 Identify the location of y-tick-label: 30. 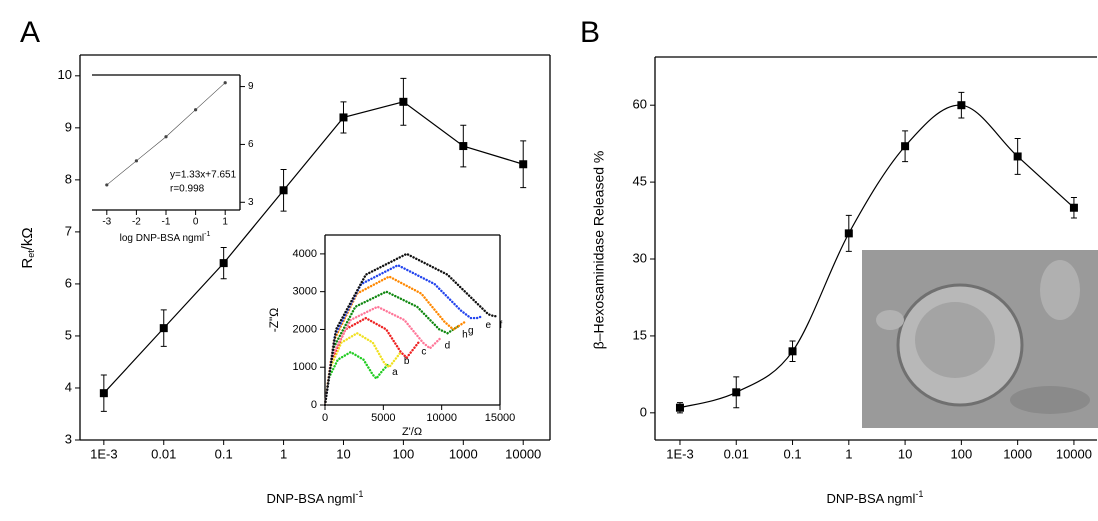
(640, 257).